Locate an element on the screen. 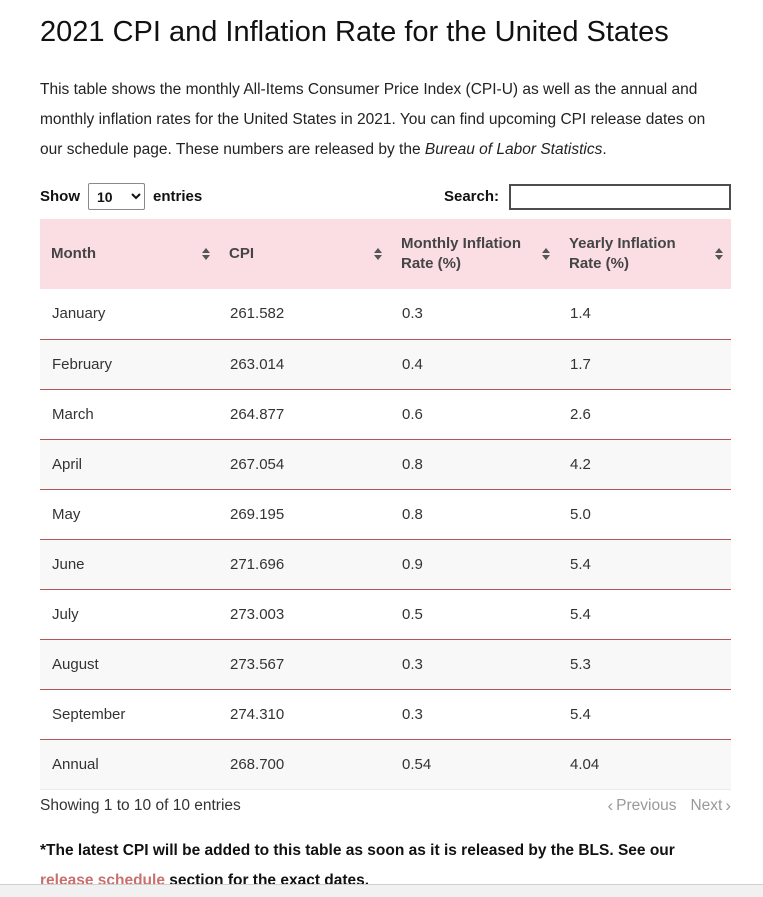 The width and height of the screenshot is (763, 897). cell-month: May is located at coordinates (129, 513).